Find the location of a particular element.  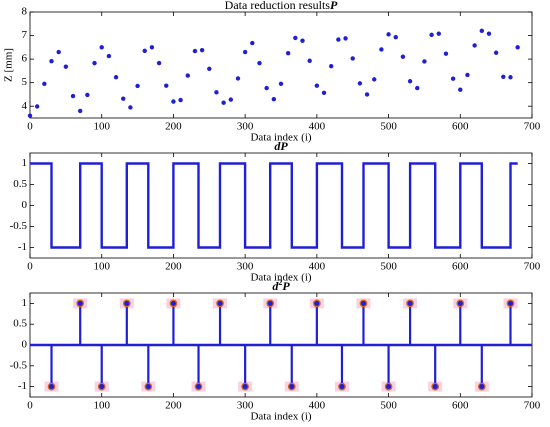

title-symbol: P is located at coordinates (286, 286).